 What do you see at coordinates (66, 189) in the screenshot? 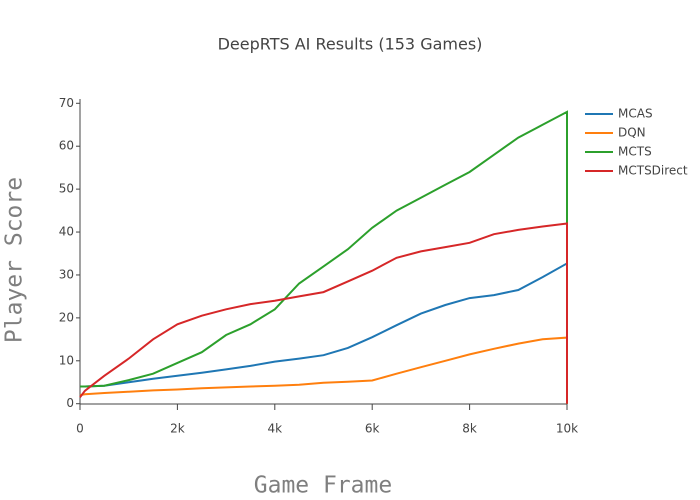
I see `y-tick-label: 50` at bounding box center [66, 189].